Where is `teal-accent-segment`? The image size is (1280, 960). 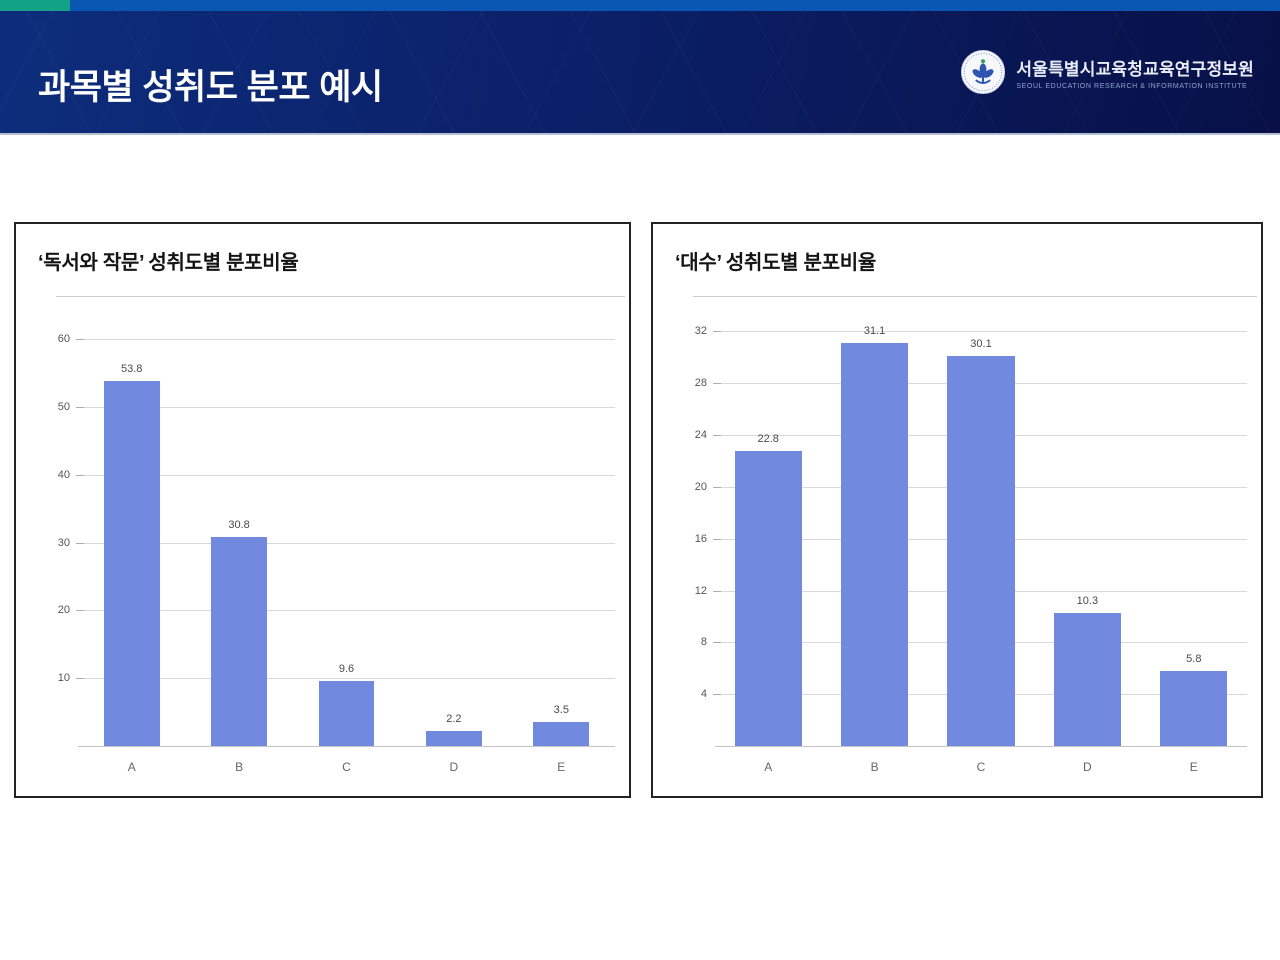 teal-accent-segment is located at coordinates (35, 5).